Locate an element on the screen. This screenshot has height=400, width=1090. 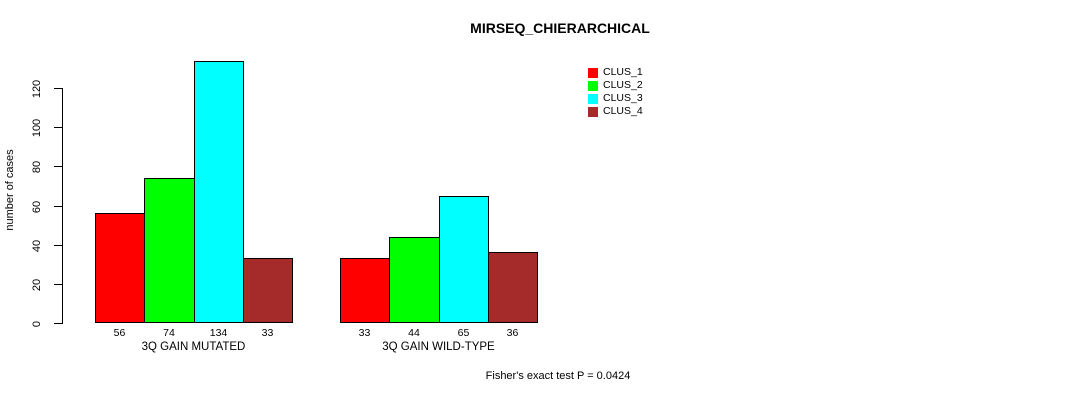
bar-clus-2-group1 is located at coordinates (169, 250).